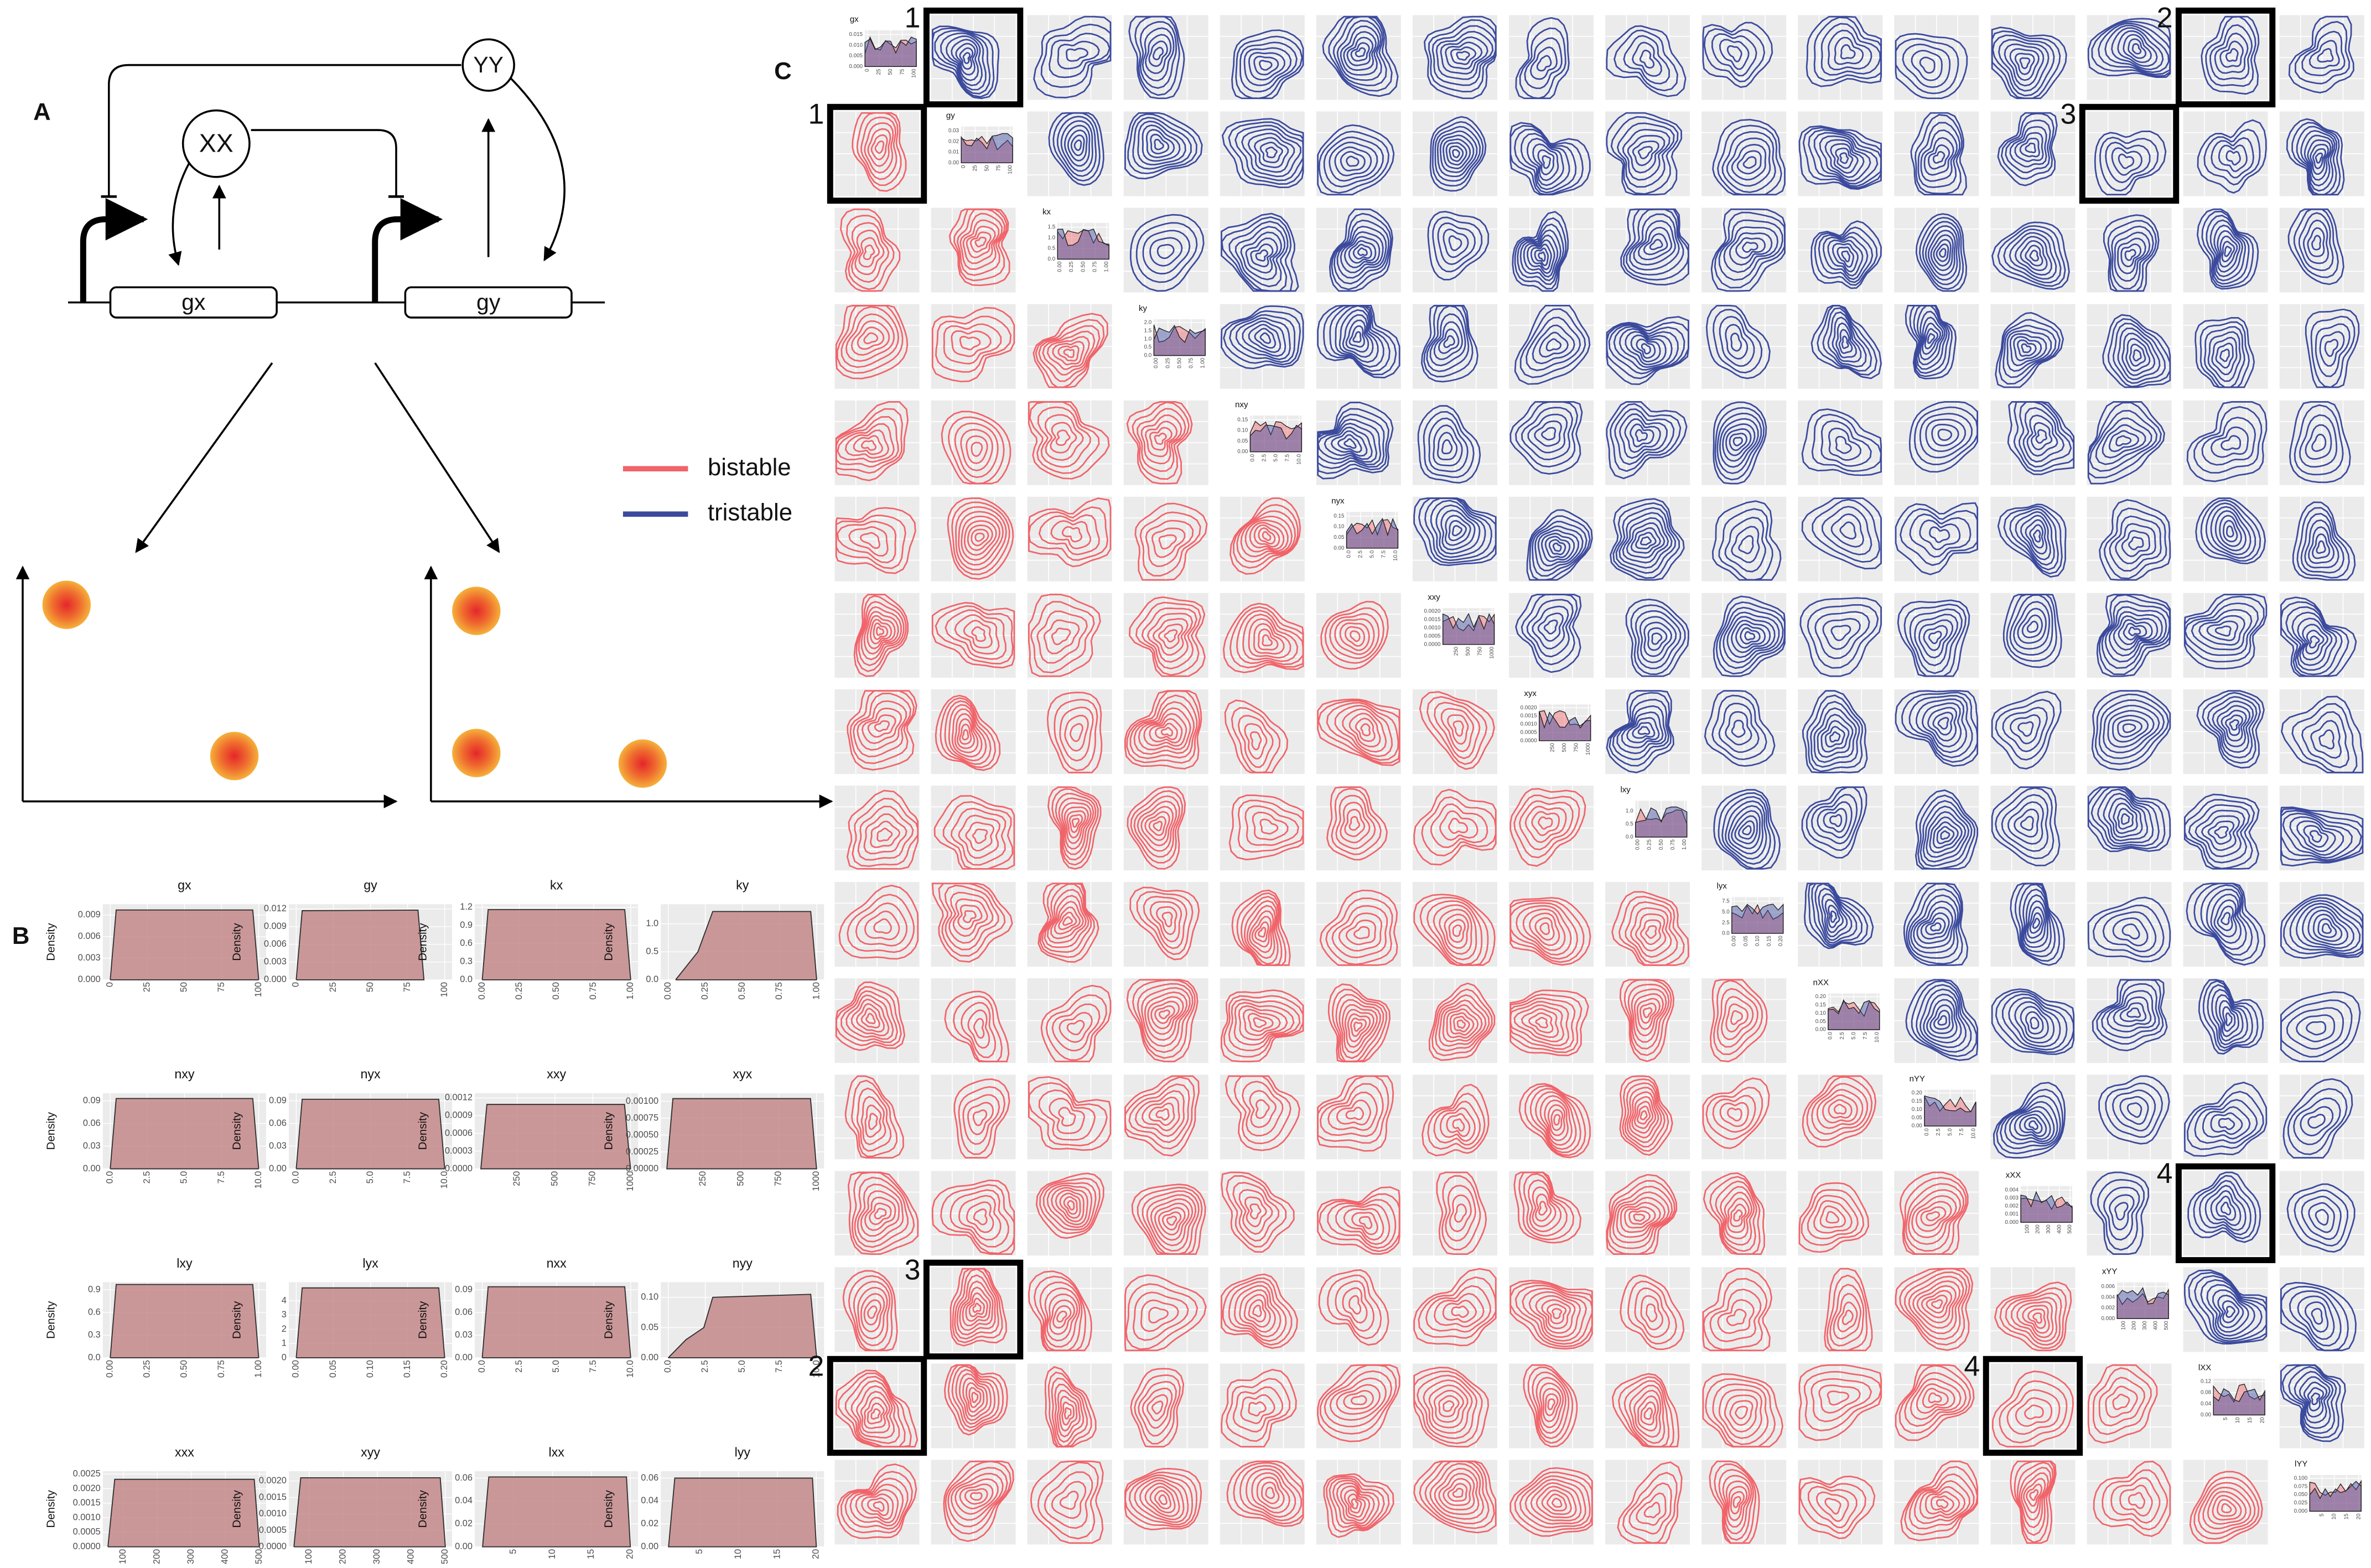  What do you see at coordinates (273, 1481) in the screenshot?
I see `y-tick-label: 0.0020` at bounding box center [273, 1481].